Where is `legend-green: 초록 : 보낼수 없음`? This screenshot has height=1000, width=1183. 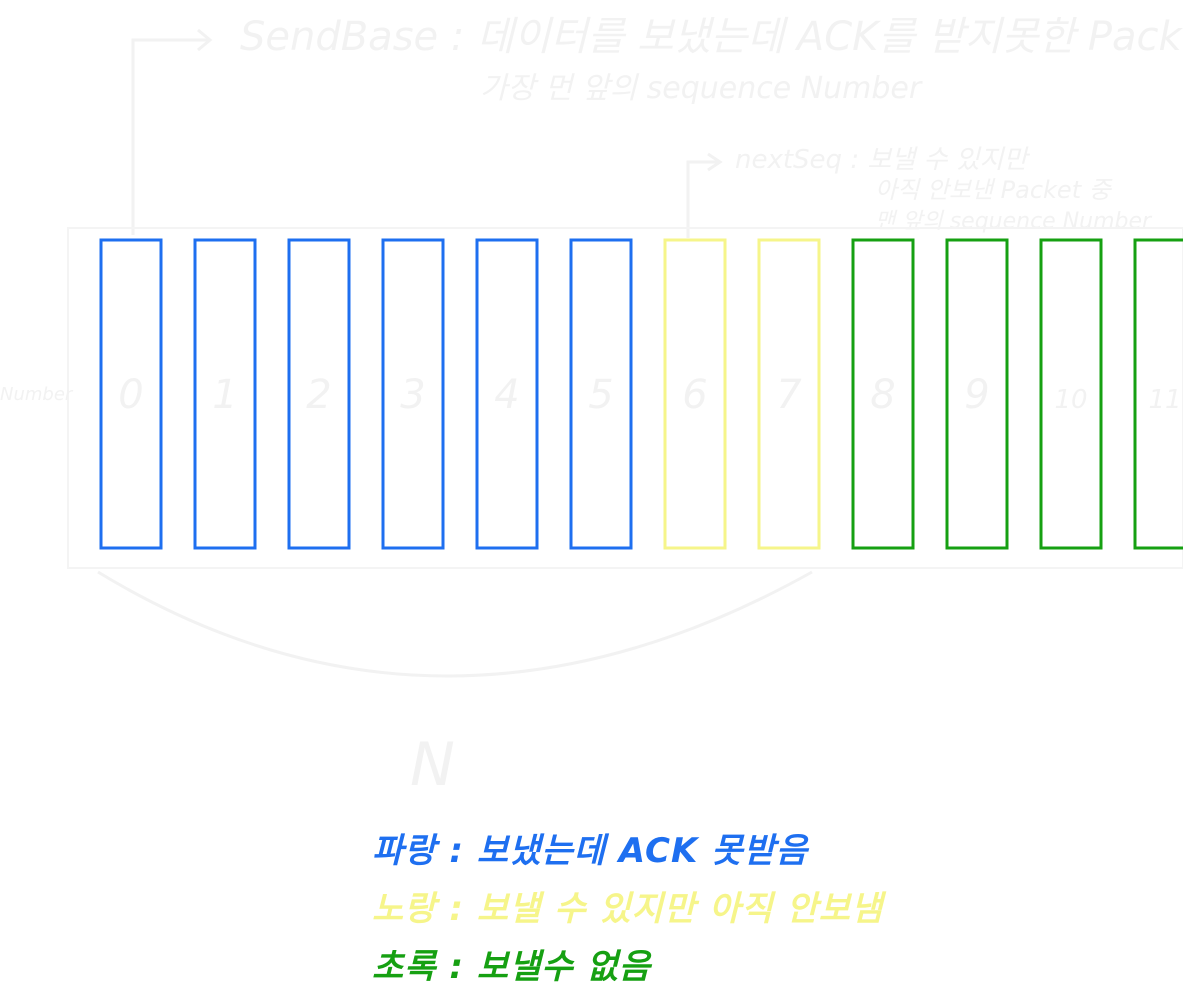
legend-green: 초록 : 보낼수 없음 is located at coordinates (512, 966).